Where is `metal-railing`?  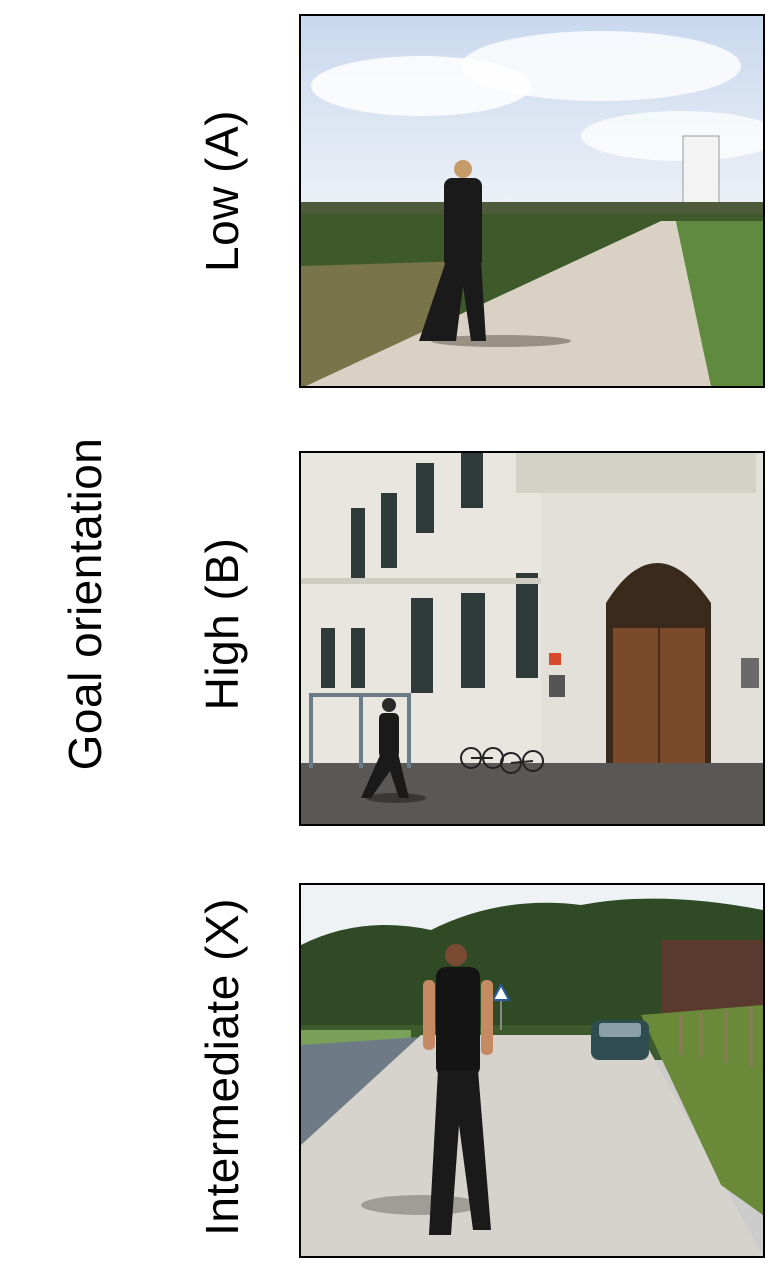
metal-railing is located at coordinates (360, 730).